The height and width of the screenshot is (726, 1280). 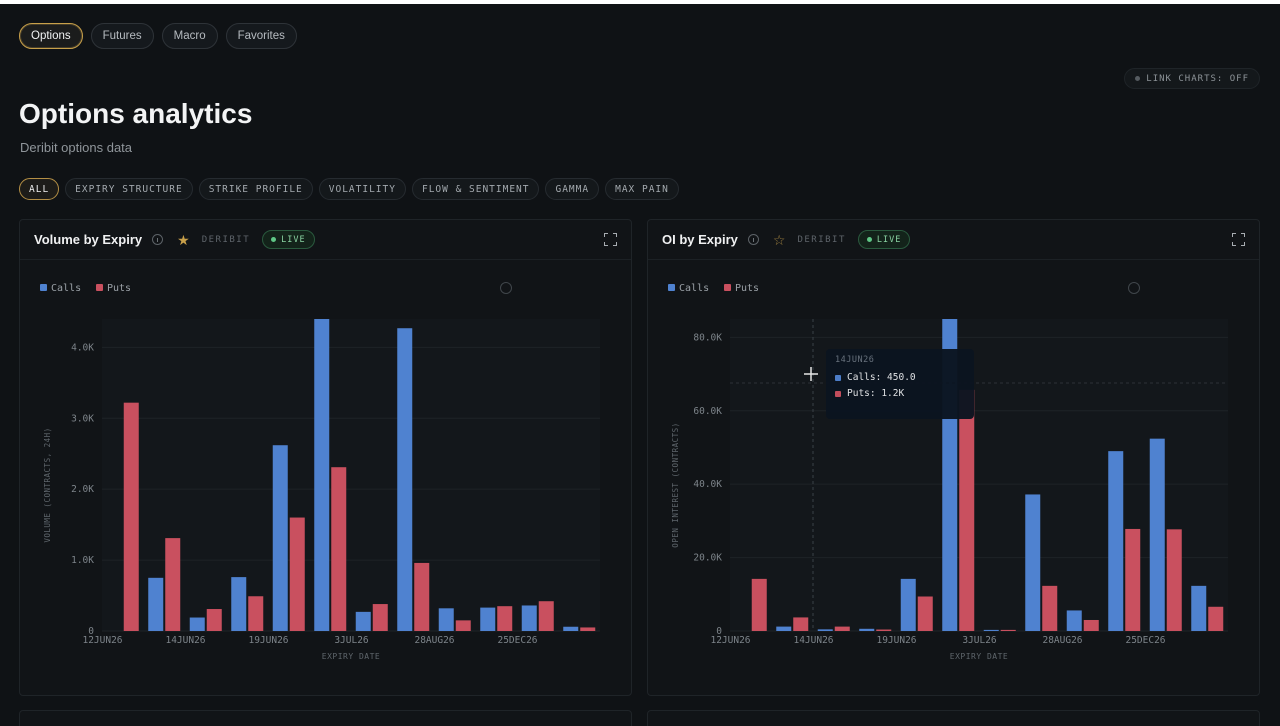 I want to click on tooltip-calls: Calls: 450.0, so click(x=881, y=377).